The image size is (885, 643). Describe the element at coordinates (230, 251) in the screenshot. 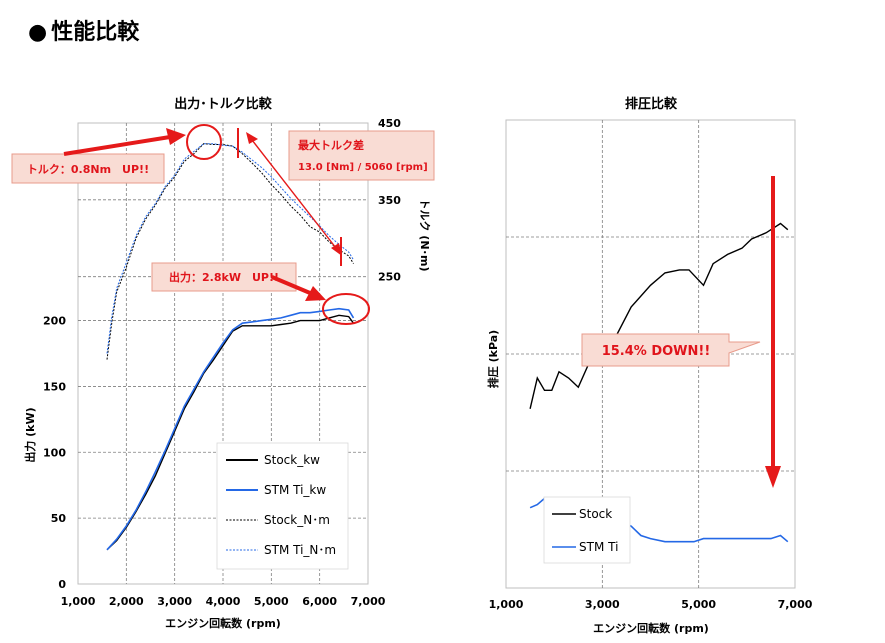

I see `series-line-stock-n-m` at that location.